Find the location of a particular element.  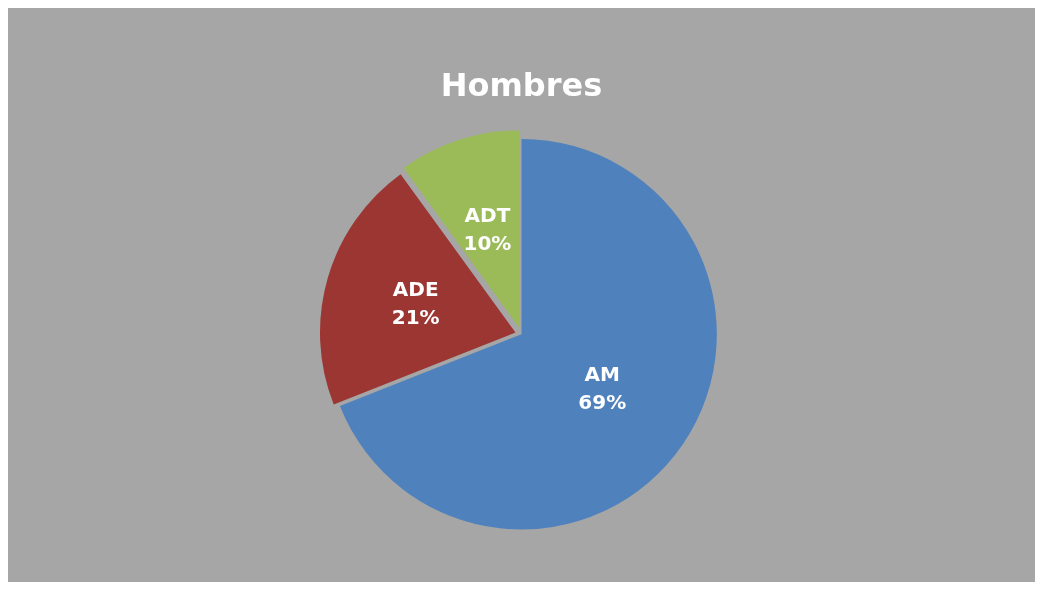

data-label: 69% is located at coordinates (602, 402).